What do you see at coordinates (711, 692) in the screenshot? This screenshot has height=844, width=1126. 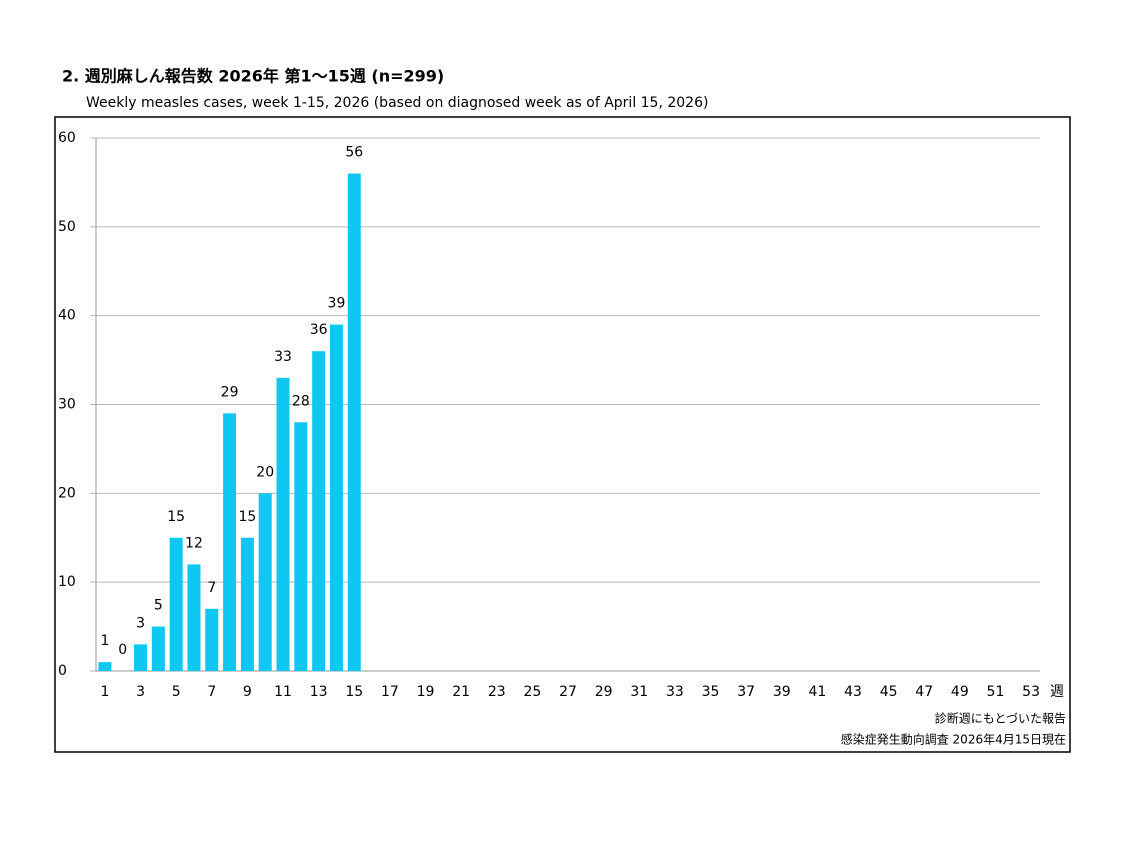 I see `x-tick-label: 35` at bounding box center [711, 692].